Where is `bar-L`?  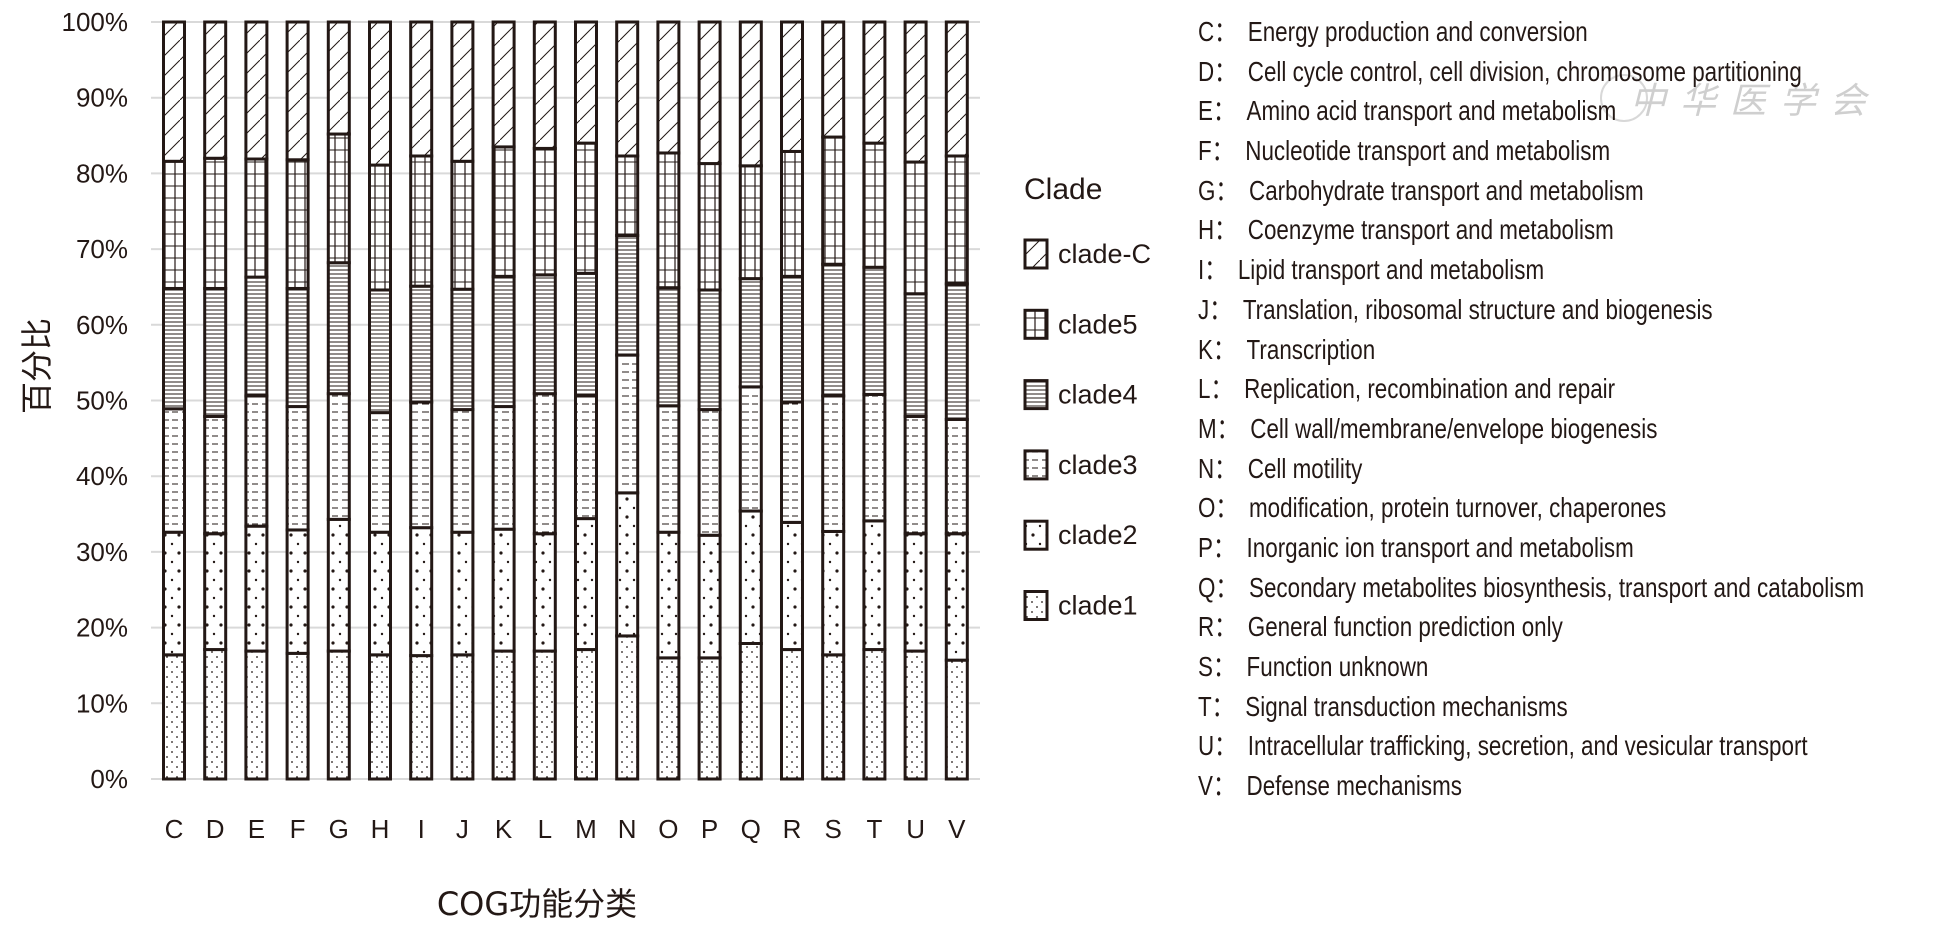
bar-L is located at coordinates (544, 400).